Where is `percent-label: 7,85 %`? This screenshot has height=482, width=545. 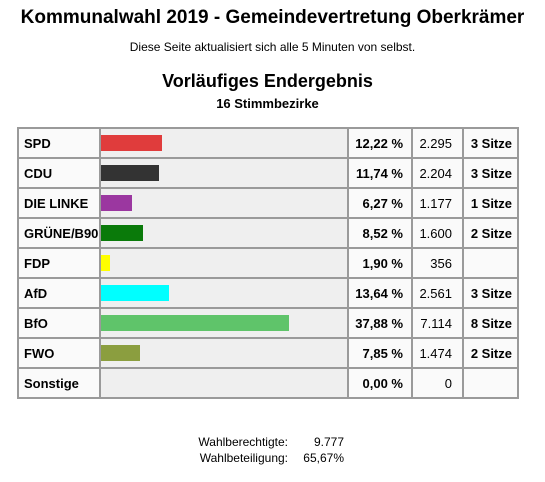
percent-label: 7,85 % is located at coordinates (380, 353).